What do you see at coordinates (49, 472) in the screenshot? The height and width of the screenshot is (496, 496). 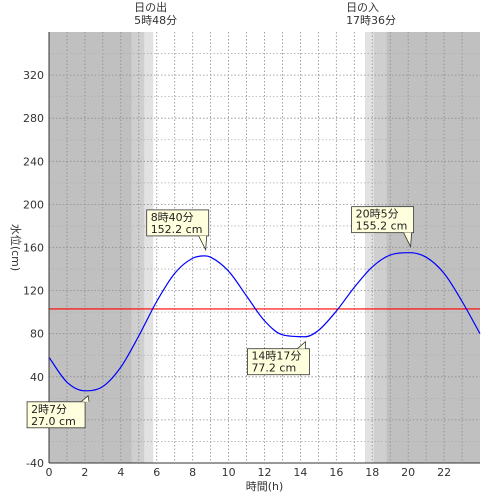 I see `x-tick-label: 0` at bounding box center [49, 472].